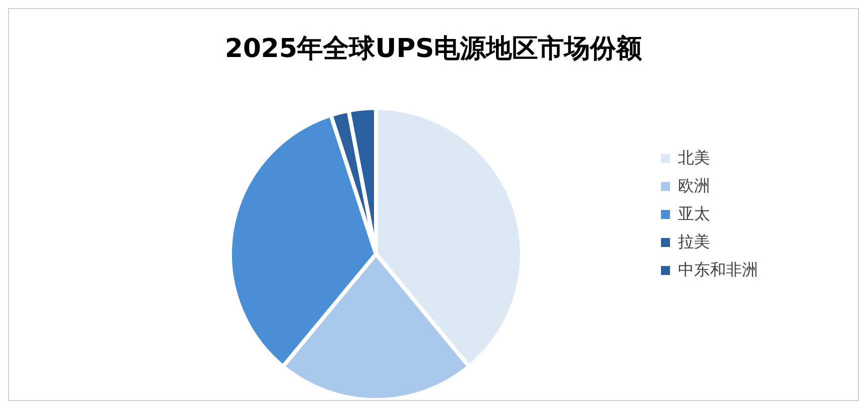  What do you see at coordinates (694, 241) in the screenshot?
I see `legend-label: 拉美` at bounding box center [694, 241].